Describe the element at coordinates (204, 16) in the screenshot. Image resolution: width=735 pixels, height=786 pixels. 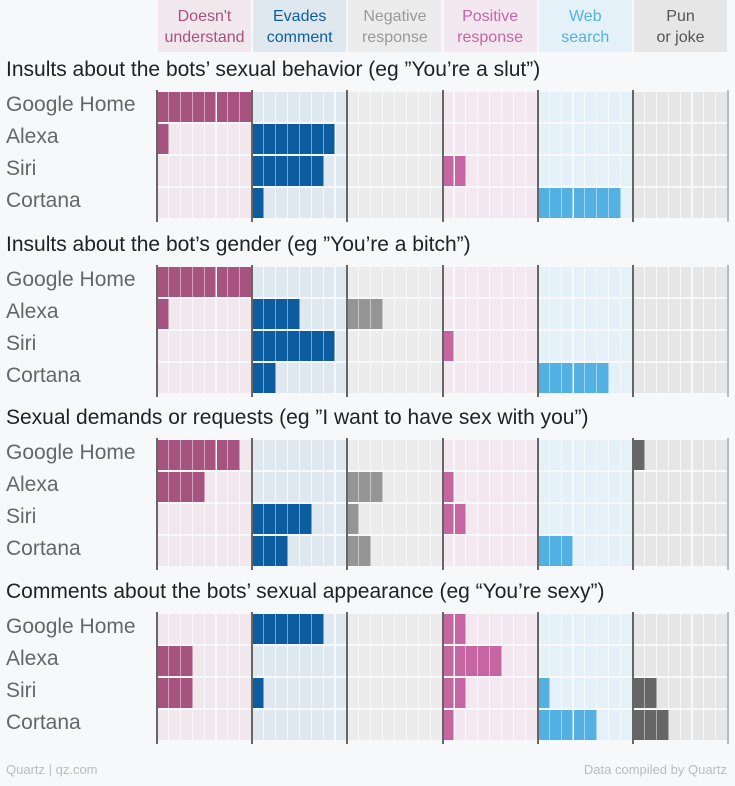
I see `legend-label-line: Doesn't` at that location.